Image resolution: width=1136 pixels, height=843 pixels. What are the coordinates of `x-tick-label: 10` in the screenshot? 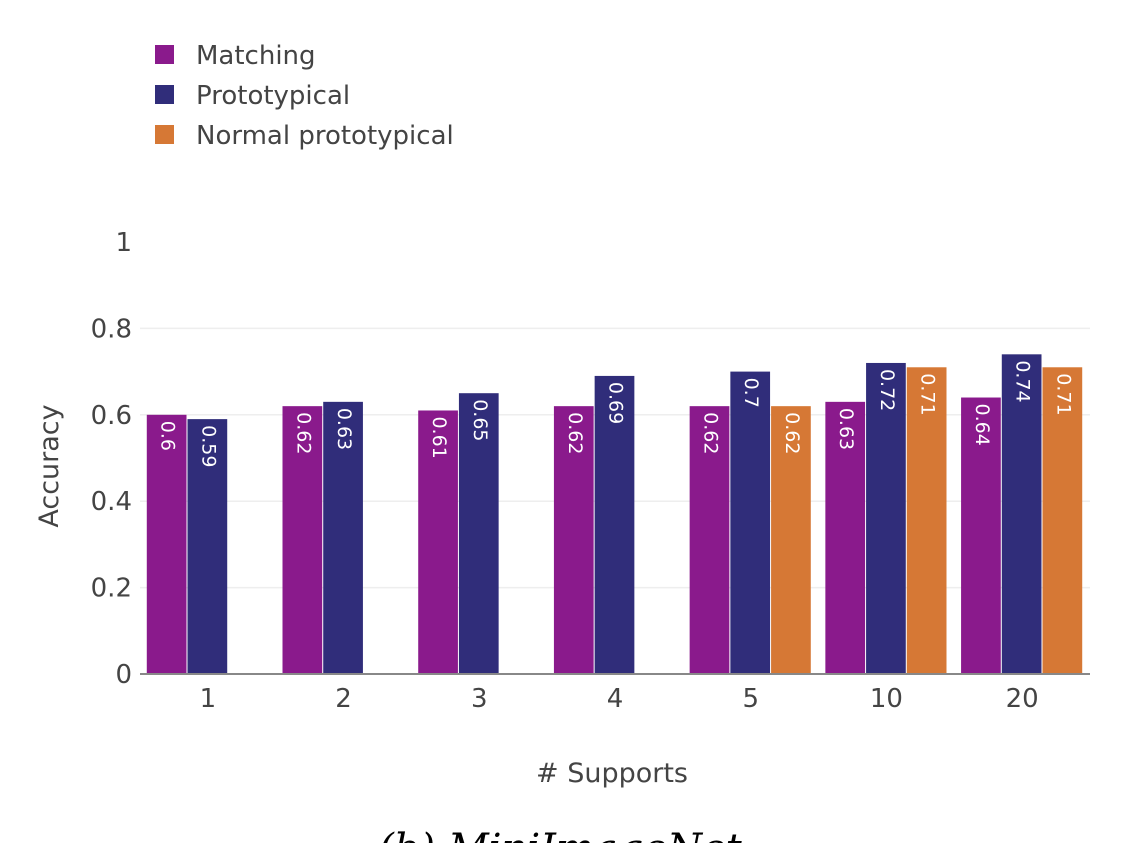 It's located at (886, 699).